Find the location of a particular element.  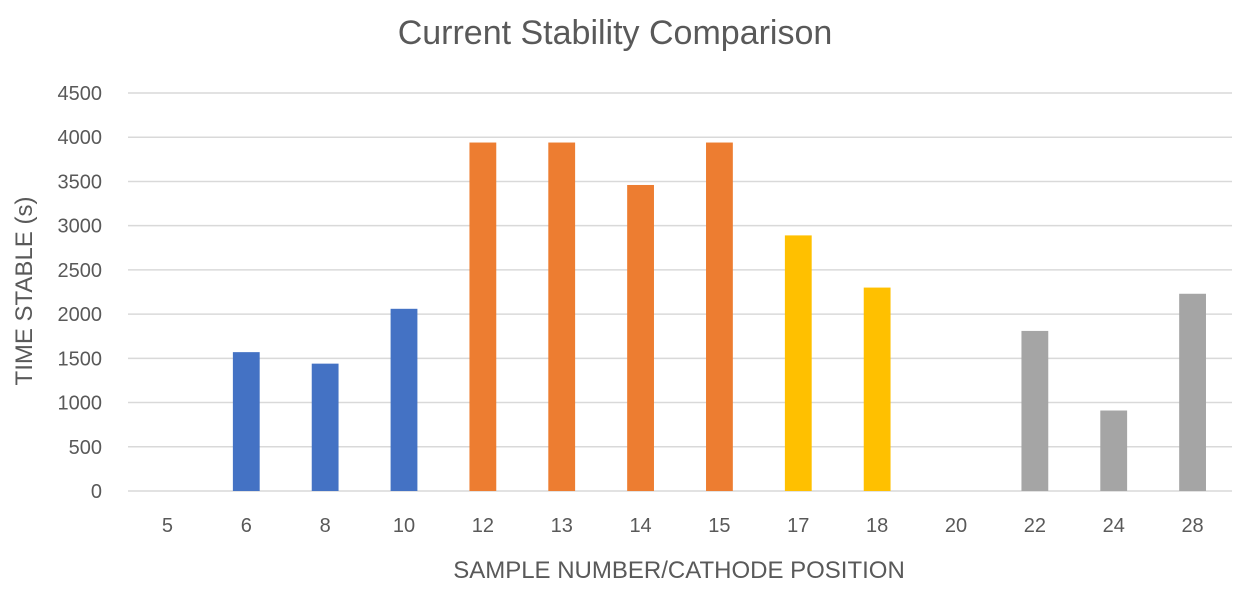

x-tick-label: 5 is located at coordinates (167, 526).